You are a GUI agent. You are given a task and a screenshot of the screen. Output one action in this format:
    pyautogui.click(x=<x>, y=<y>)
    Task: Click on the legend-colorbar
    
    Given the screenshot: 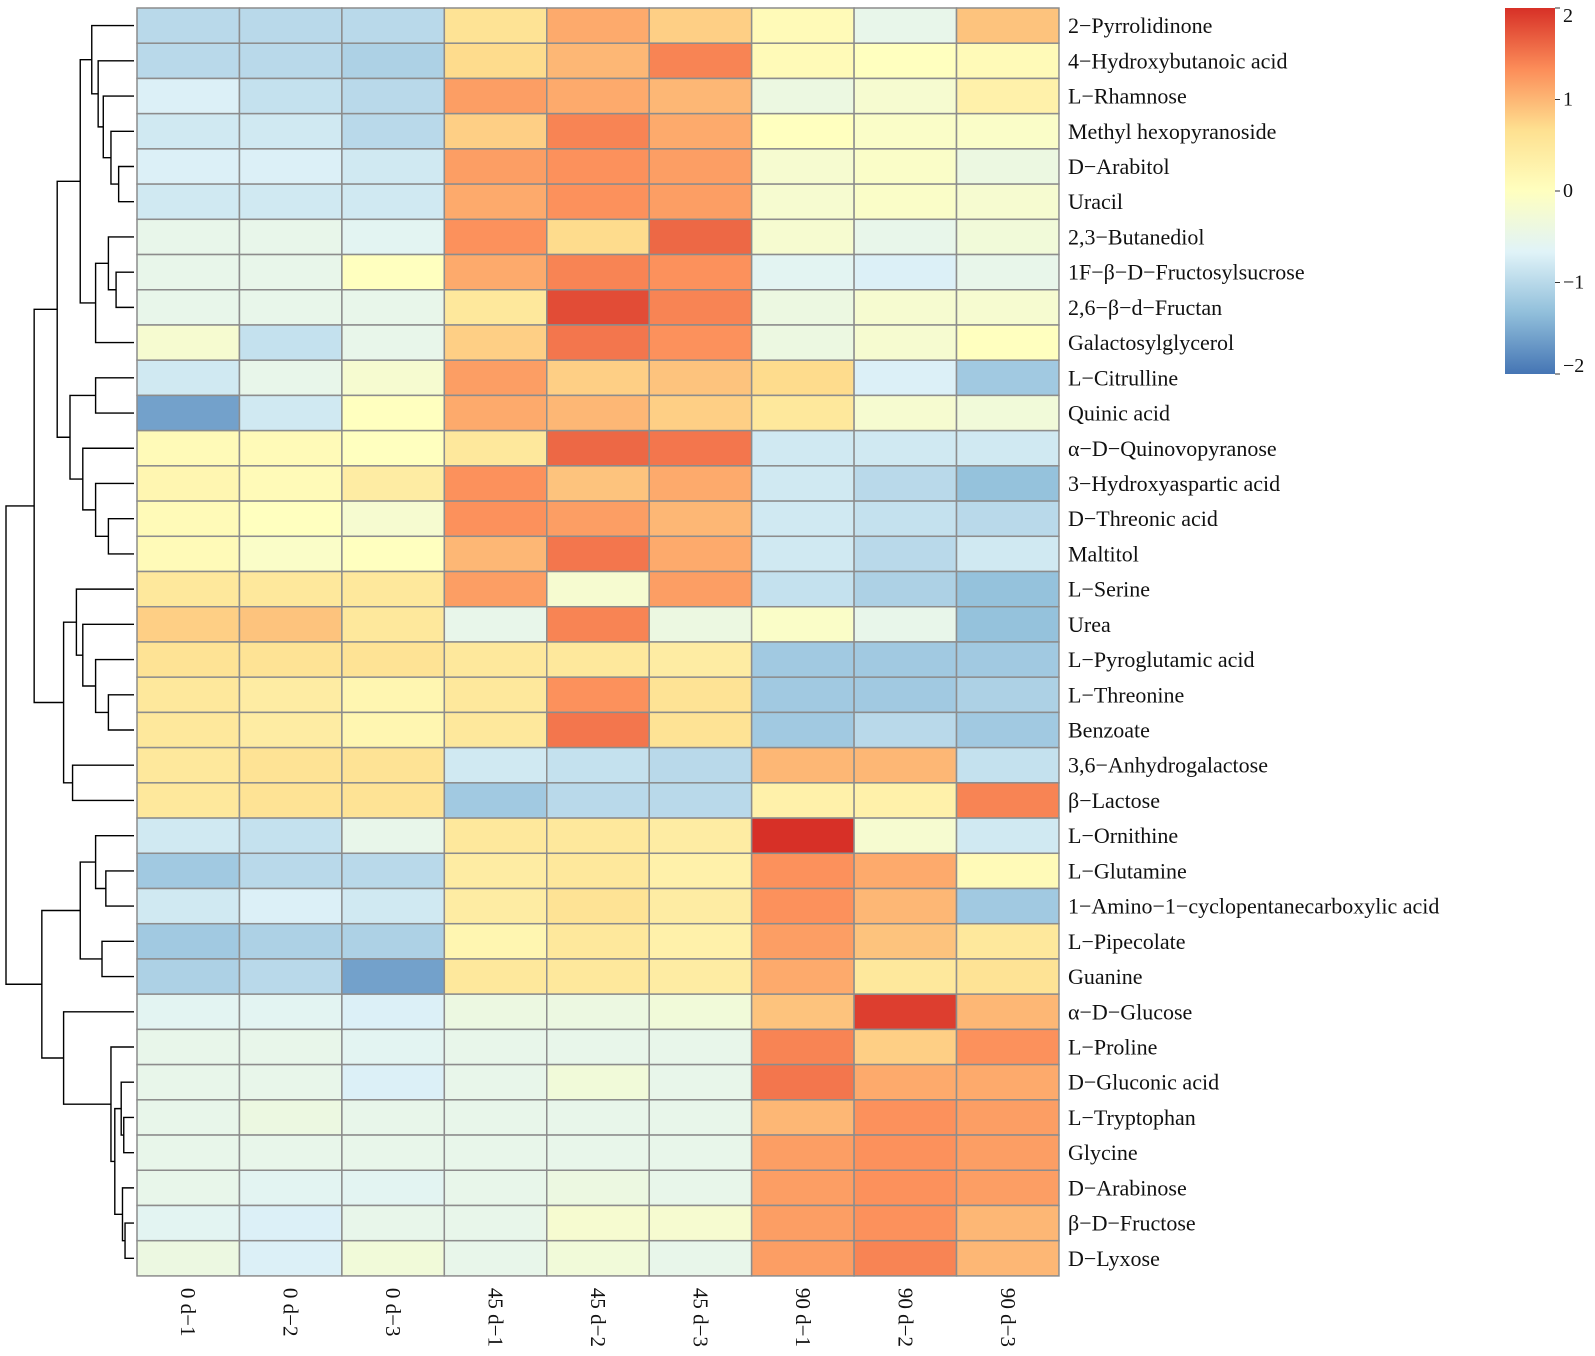 What is the action you would take?
    pyautogui.click(x=1530, y=191)
    